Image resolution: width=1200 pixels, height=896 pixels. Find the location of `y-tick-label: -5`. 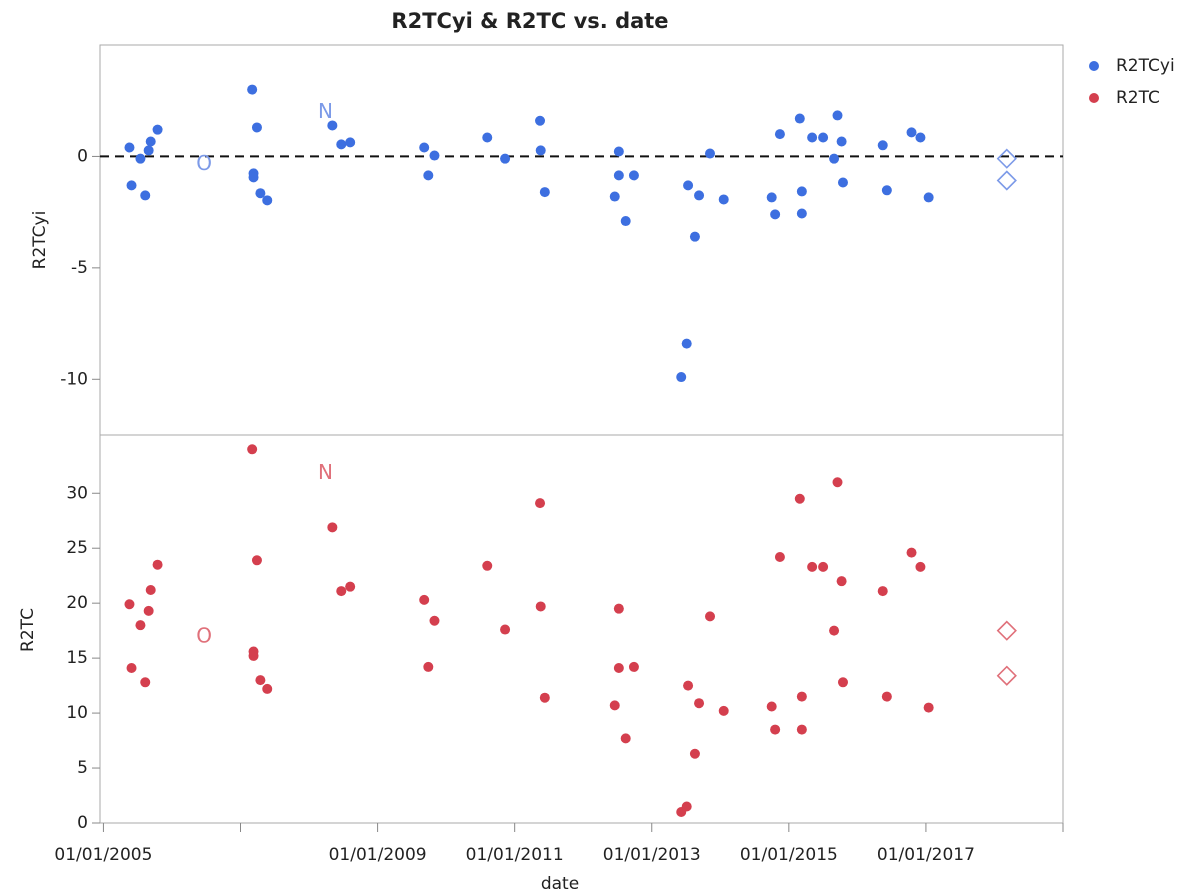

y-tick-label: -5 is located at coordinates (79, 268).